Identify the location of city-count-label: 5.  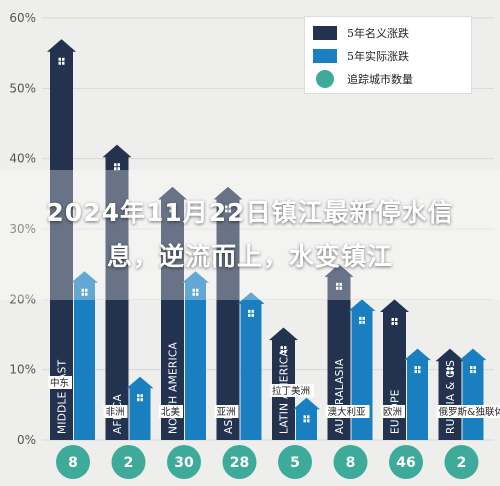
(295, 463).